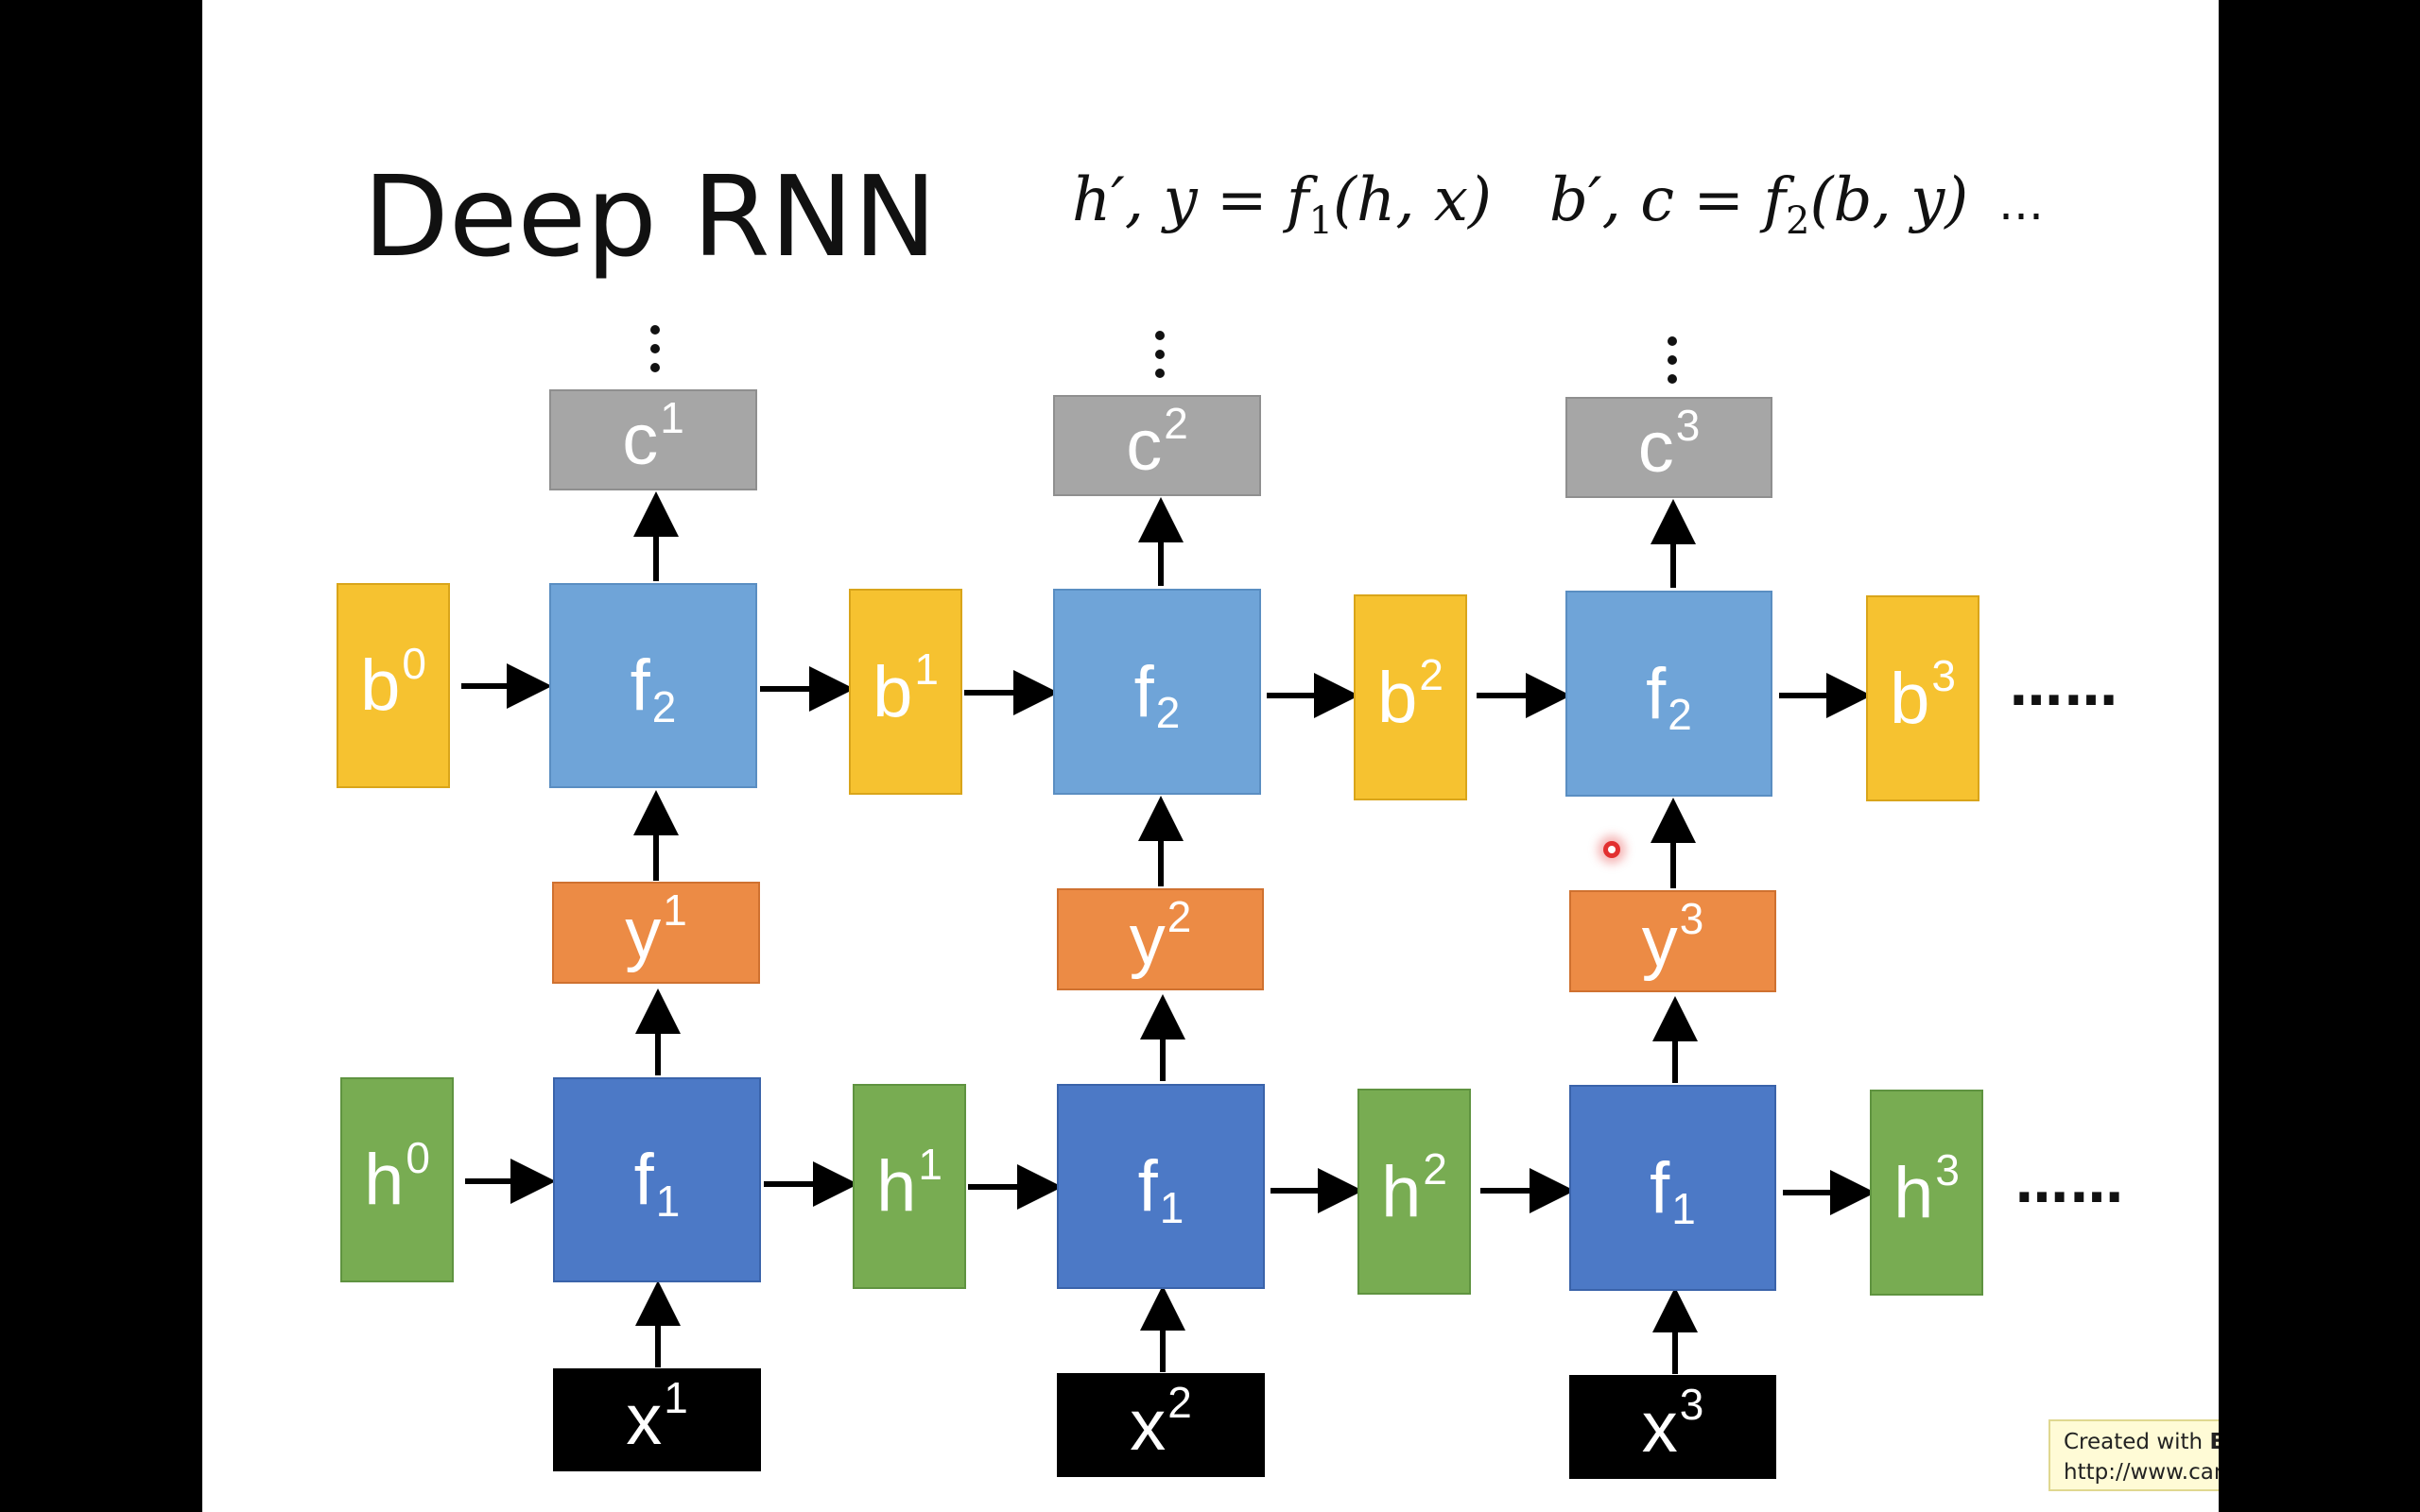 This screenshot has width=2420, height=1512. What do you see at coordinates (2141, 1442) in the screenshot?
I see `watermark-line1: Created with EverCam.` at bounding box center [2141, 1442].